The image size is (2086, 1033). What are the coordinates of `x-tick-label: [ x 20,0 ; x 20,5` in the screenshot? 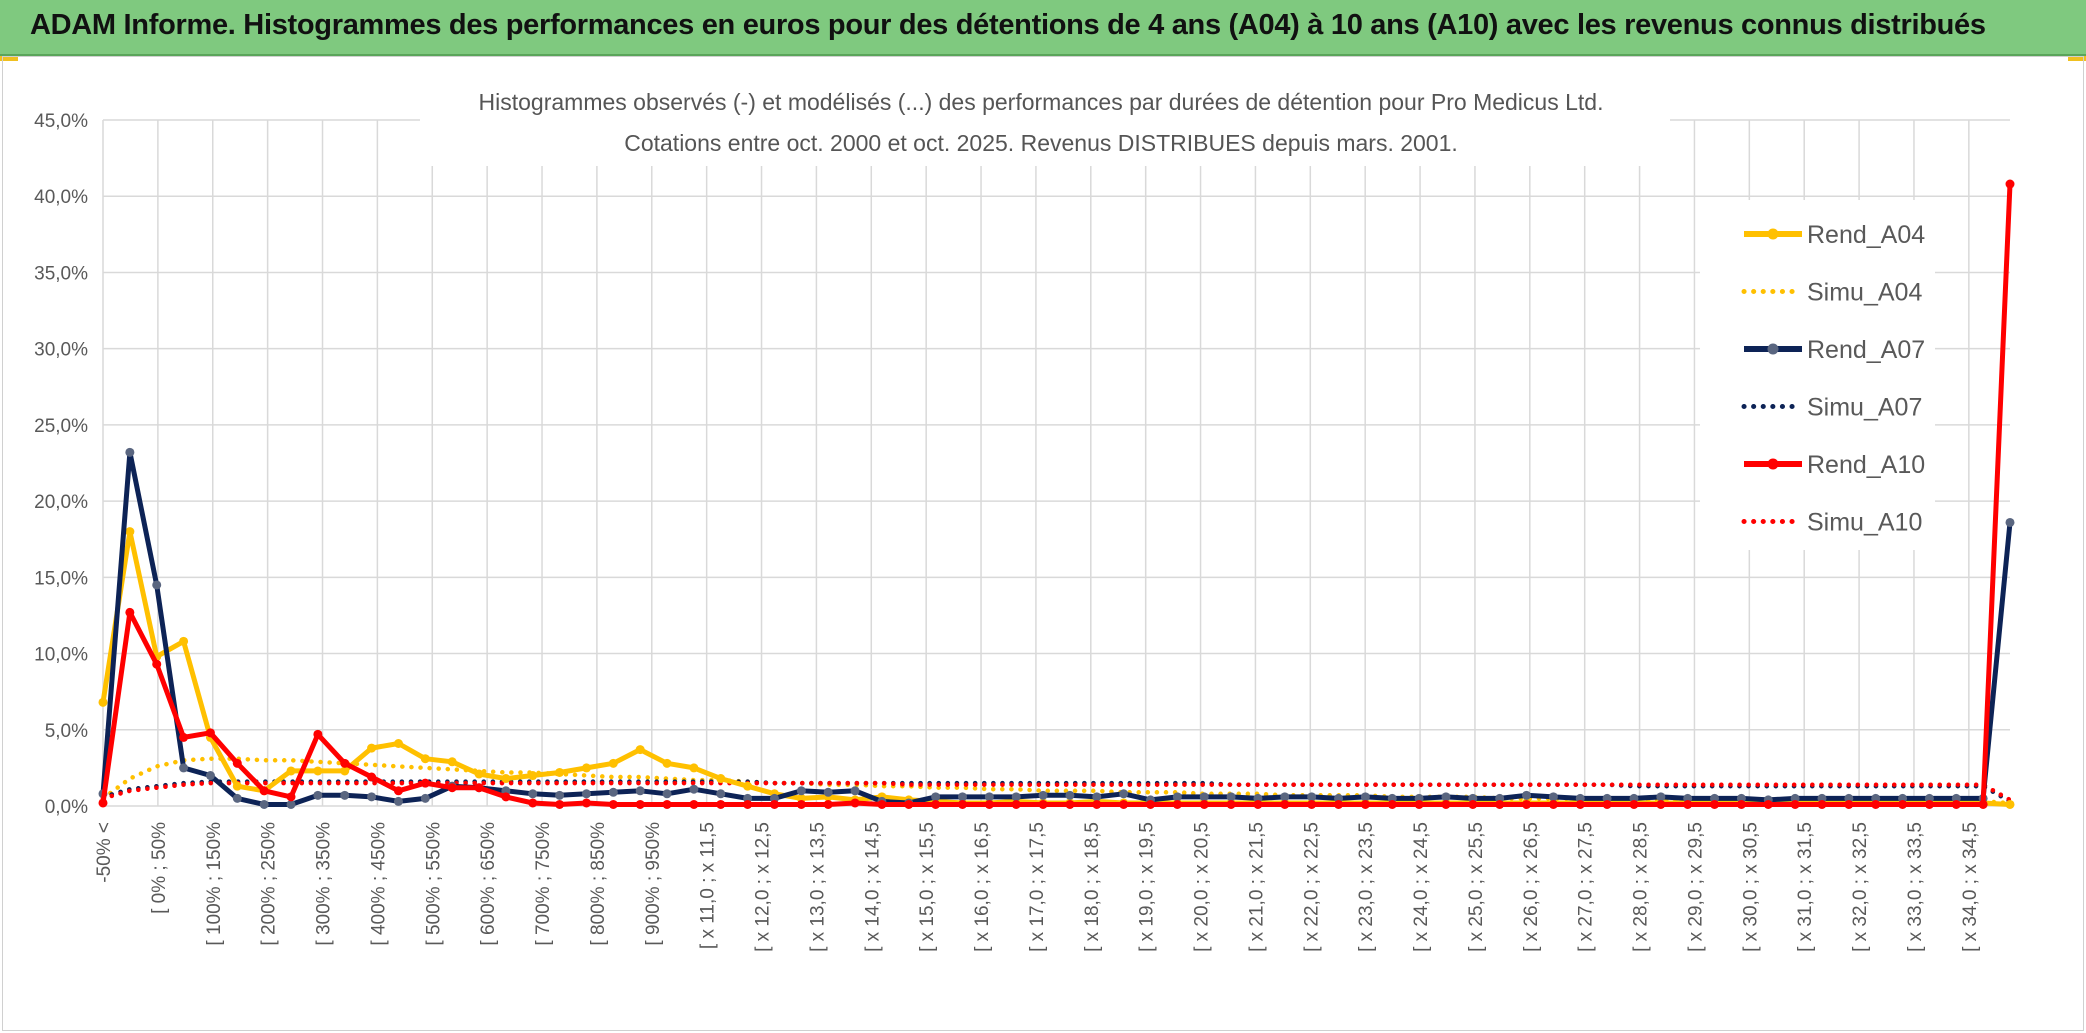 It's located at (1202, 887).